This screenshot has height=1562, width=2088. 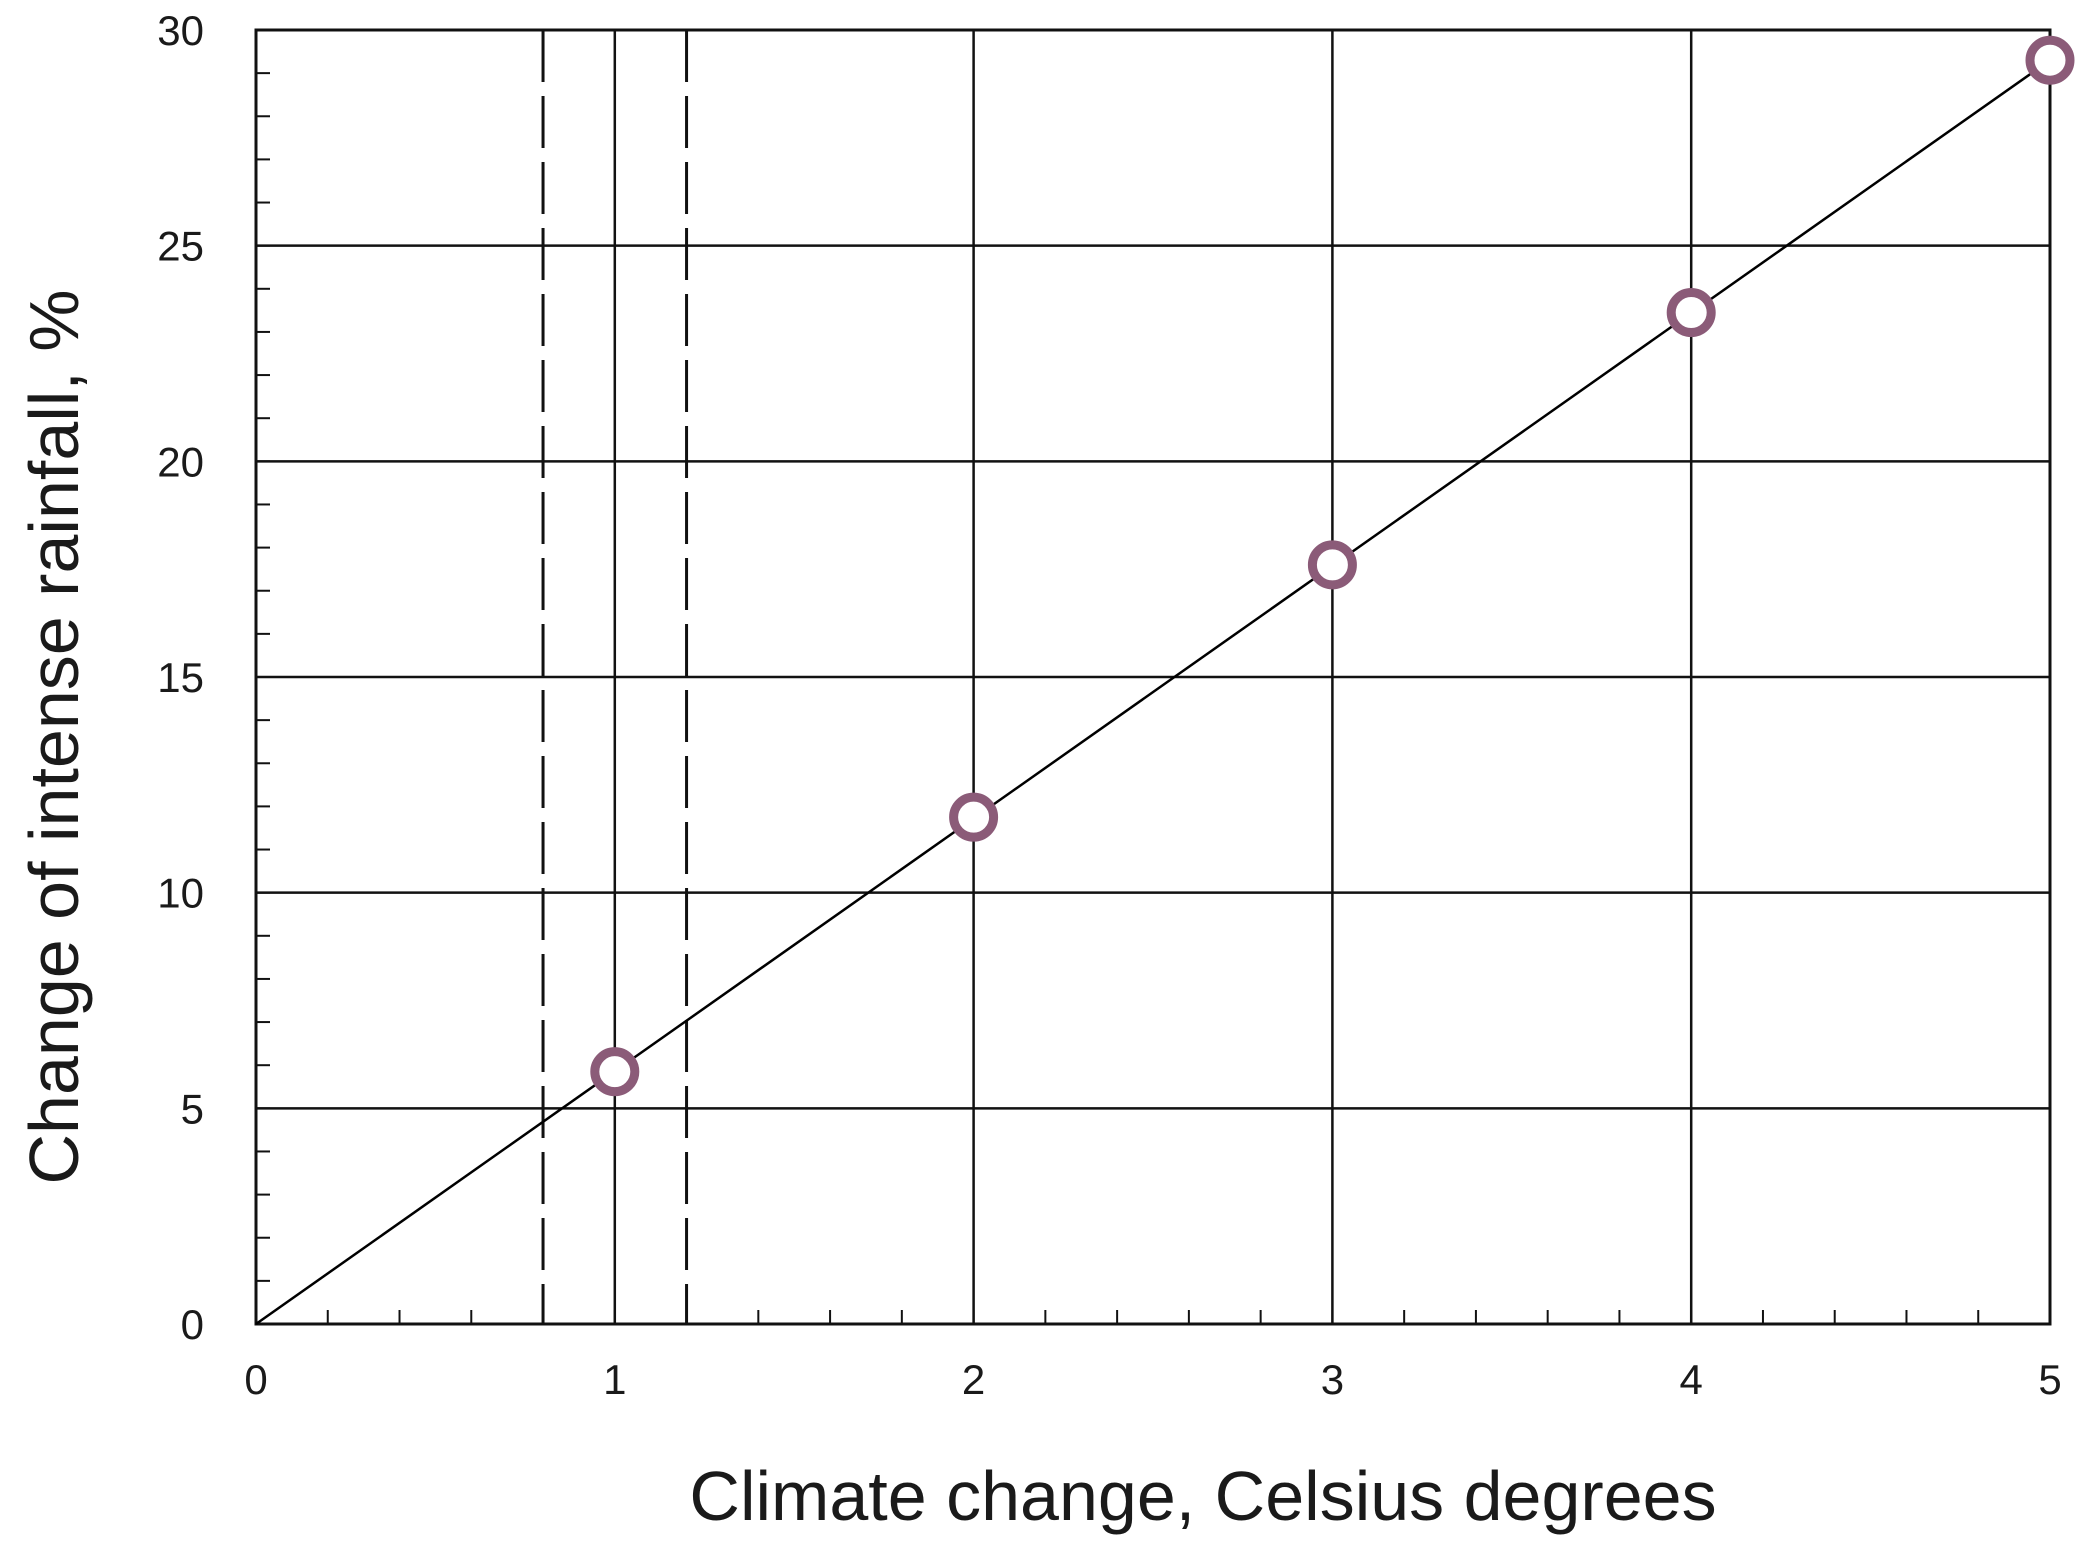 What do you see at coordinates (180, 246) in the screenshot?
I see `y-tick-label-25: 25` at bounding box center [180, 246].